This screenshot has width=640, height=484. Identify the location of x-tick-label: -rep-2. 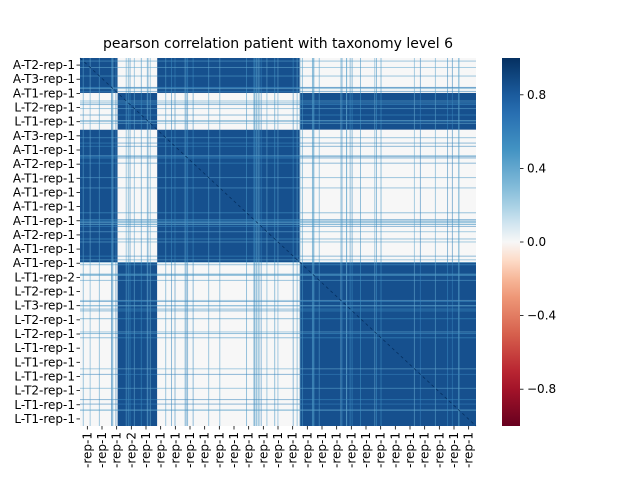
(131, 450).